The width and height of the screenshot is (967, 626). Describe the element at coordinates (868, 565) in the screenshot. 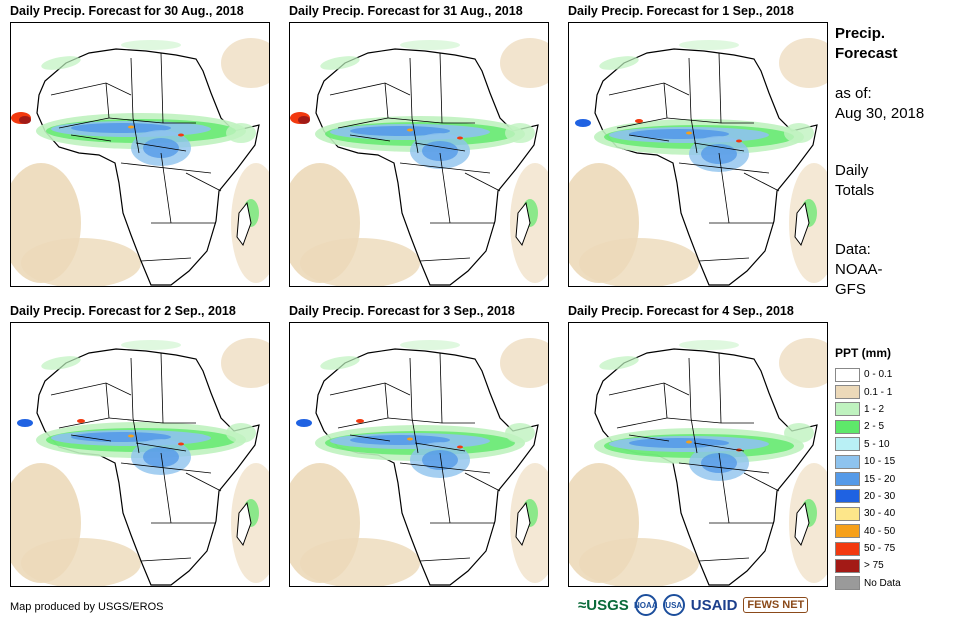

I see `legend-item: > 75` at that location.